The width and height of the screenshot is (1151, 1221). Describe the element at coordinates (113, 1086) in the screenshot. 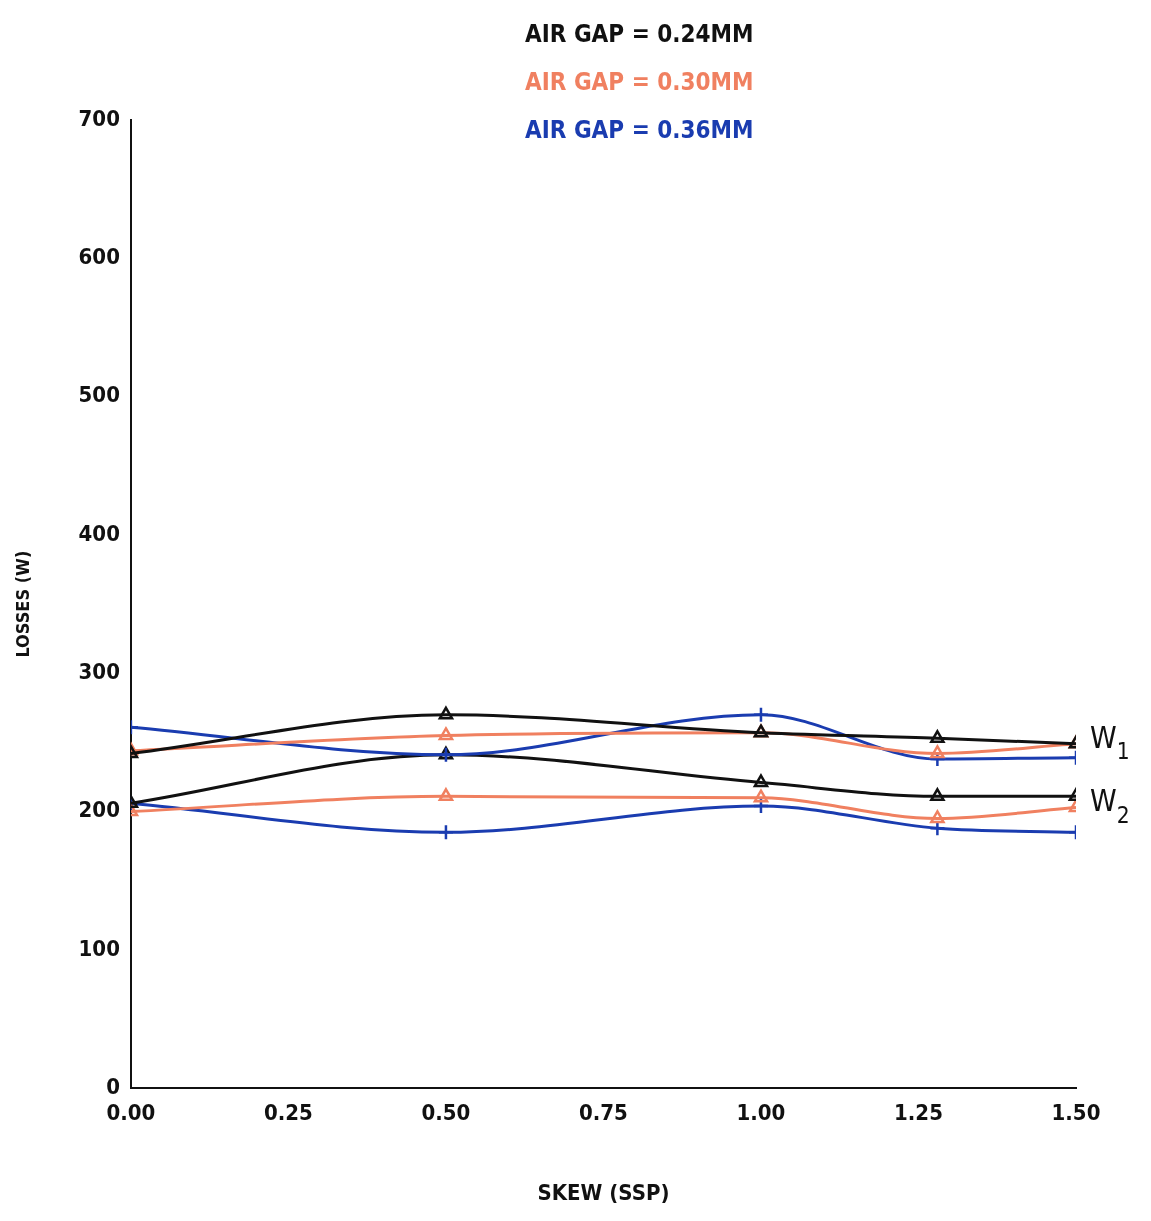

I see `y-tick-label: 0` at that location.